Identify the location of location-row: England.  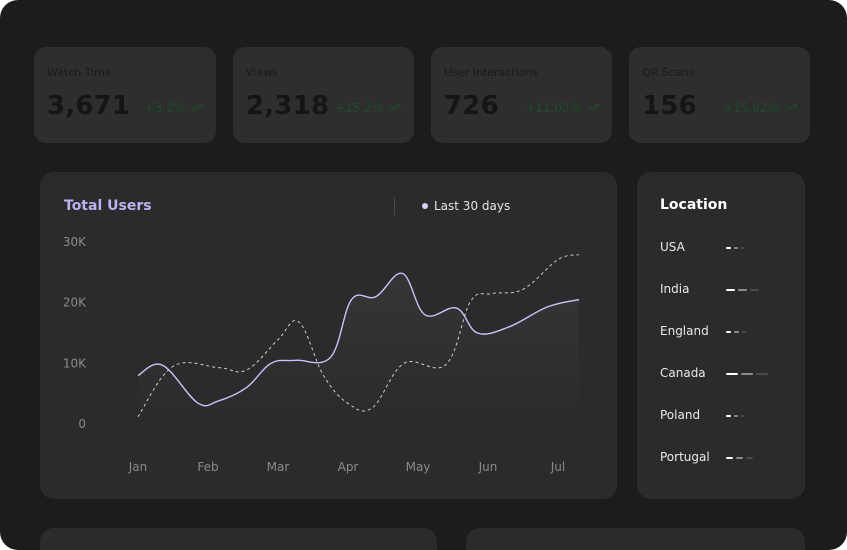
(725, 332).